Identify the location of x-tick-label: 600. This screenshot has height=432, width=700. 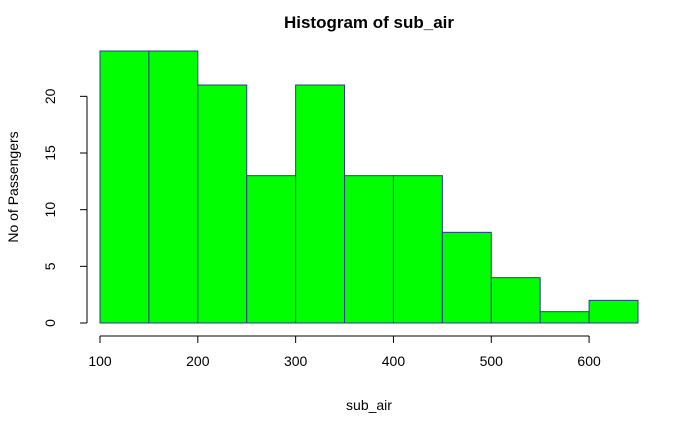
(589, 361).